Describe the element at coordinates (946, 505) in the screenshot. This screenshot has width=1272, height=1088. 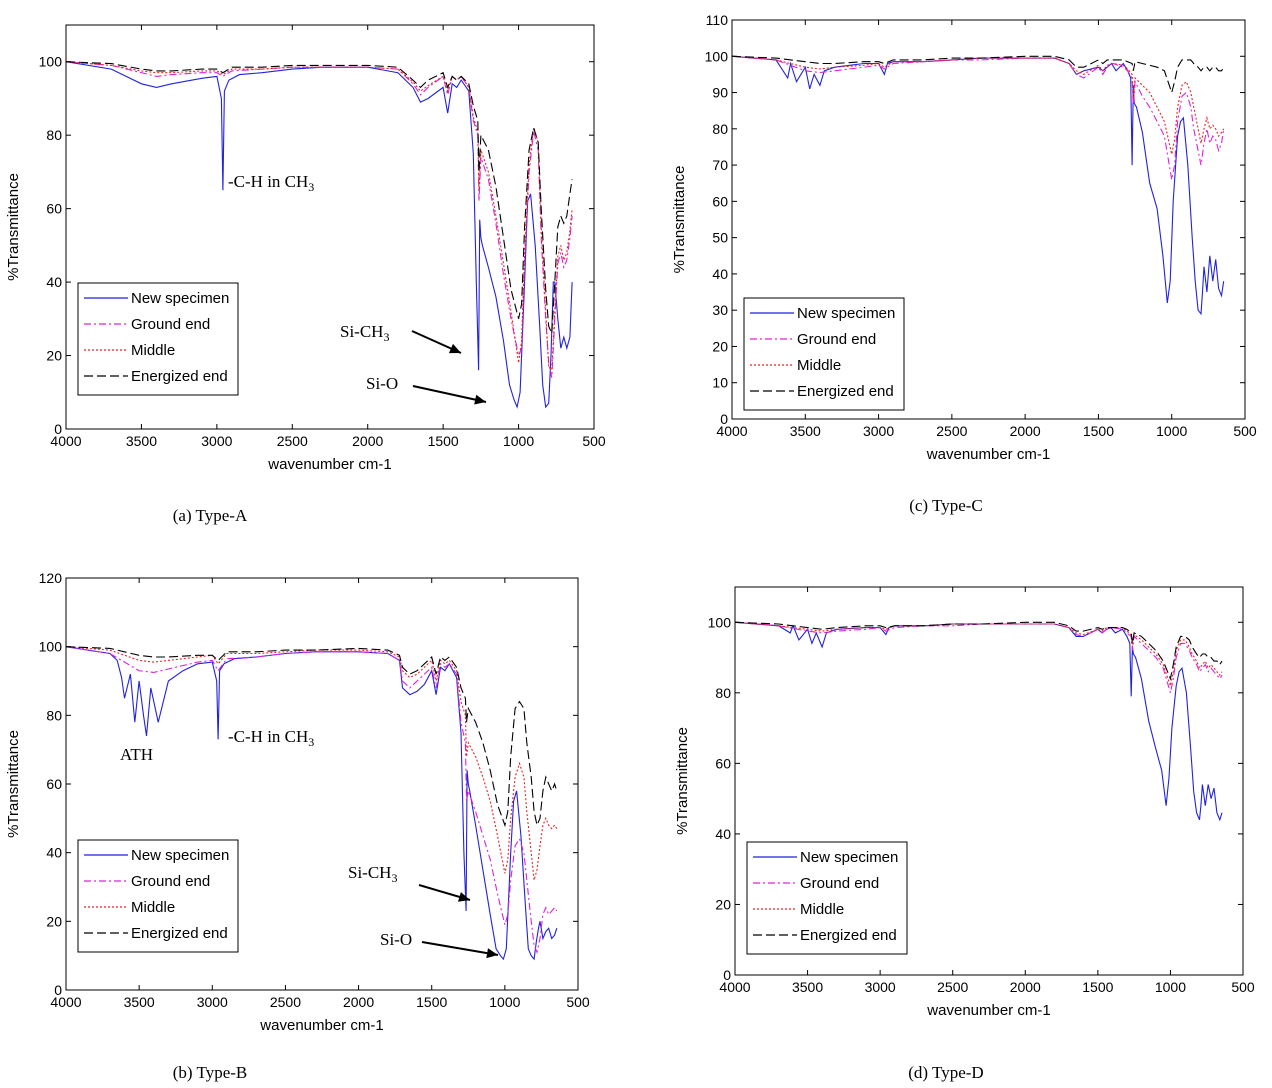
I see `panel-caption: (c) Type-C` at that location.